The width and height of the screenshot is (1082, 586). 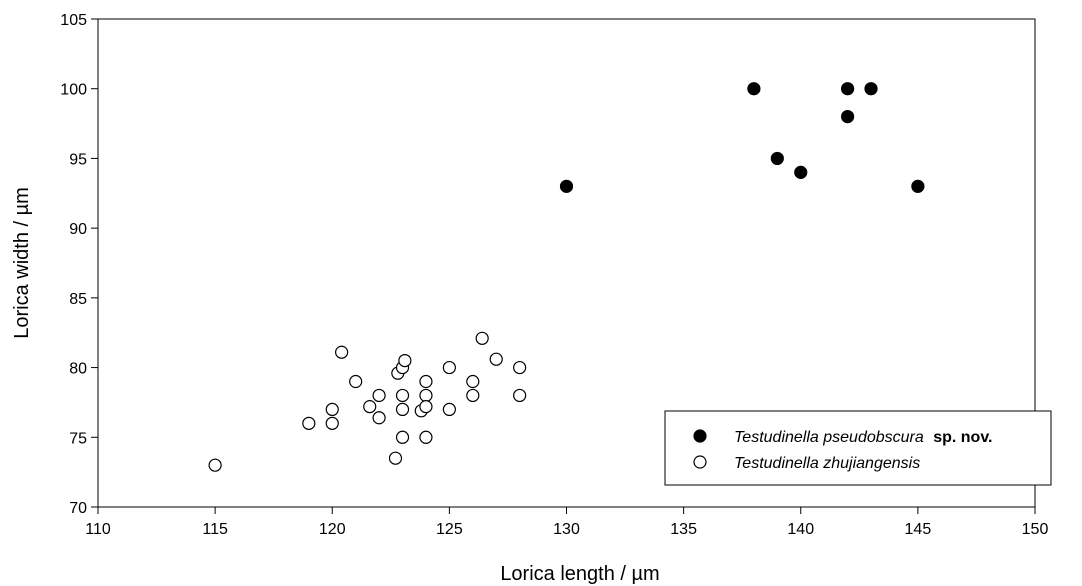 What do you see at coordinates (78, 438) in the screenshot?
I see `y-tick-label: 75` at bounding box center [78, 438].